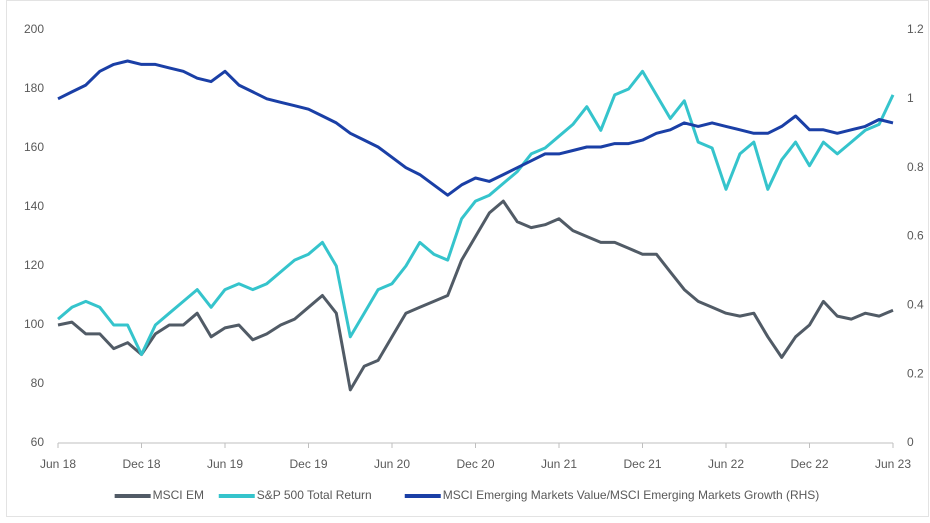 This screenshot has width=930, height=523. I want to click on x-tick-label: Jun 22, so click(726, 464).